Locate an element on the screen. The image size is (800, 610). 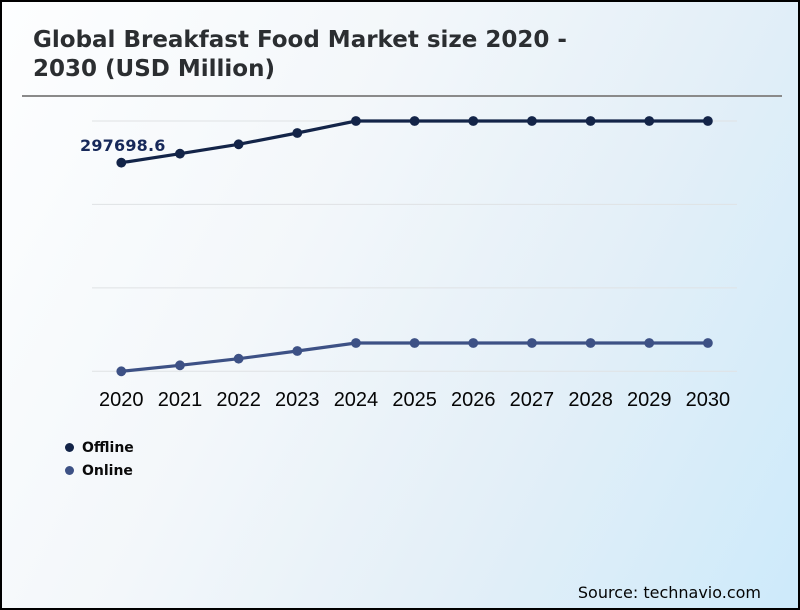
title-divider is located at coordinates (402, 96).